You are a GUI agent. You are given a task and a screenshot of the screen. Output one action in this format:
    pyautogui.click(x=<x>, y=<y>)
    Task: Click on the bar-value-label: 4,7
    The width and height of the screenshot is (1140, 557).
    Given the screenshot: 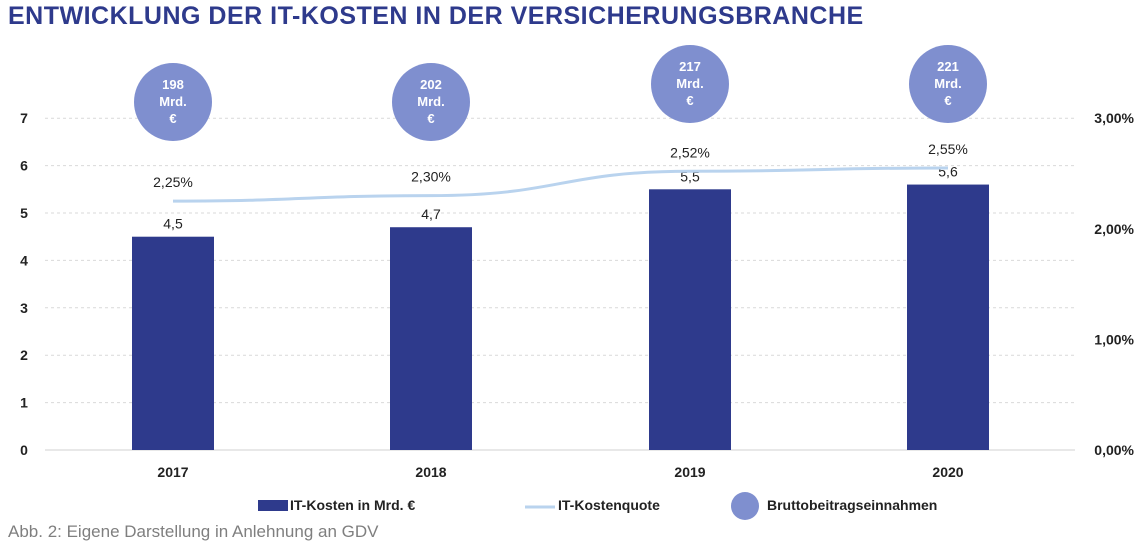 What is the action you would take?
    pyautogui.click(x=431, y=214)
    